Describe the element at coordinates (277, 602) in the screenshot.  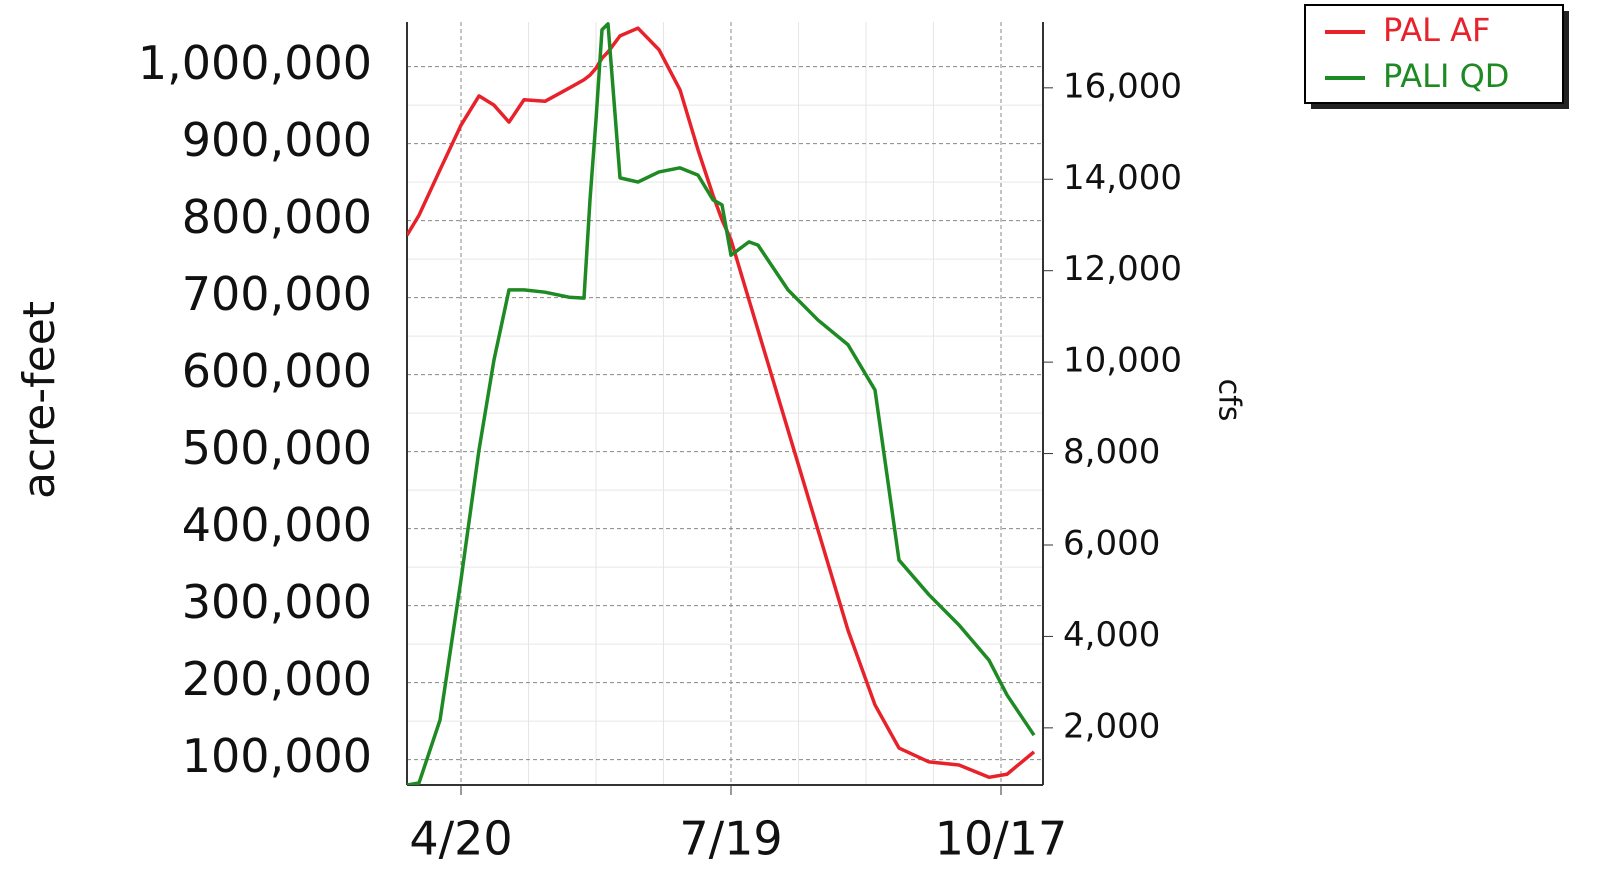
I see `y-tick-label: 300,000` at that location.